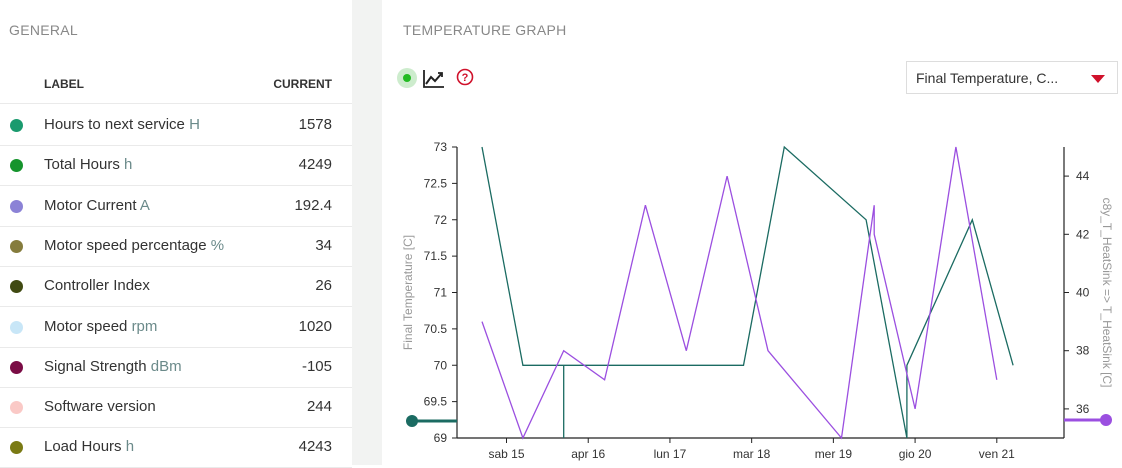 The width and height of the screenshot is (1122, 468). Describe the element at coordinates (44, 30) in the screenshot. I see `general-title: GENERAL` at that location.